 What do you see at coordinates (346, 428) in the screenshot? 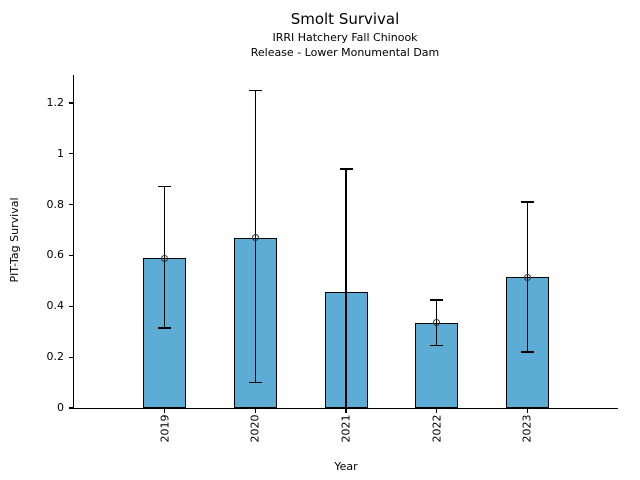
I see `x-tick-label: 2021` at bounding box center [346, 428].